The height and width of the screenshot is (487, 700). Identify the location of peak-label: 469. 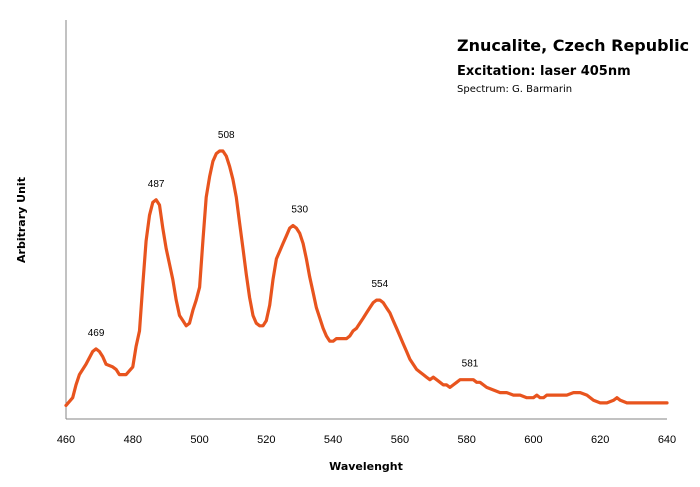
(96, 333).